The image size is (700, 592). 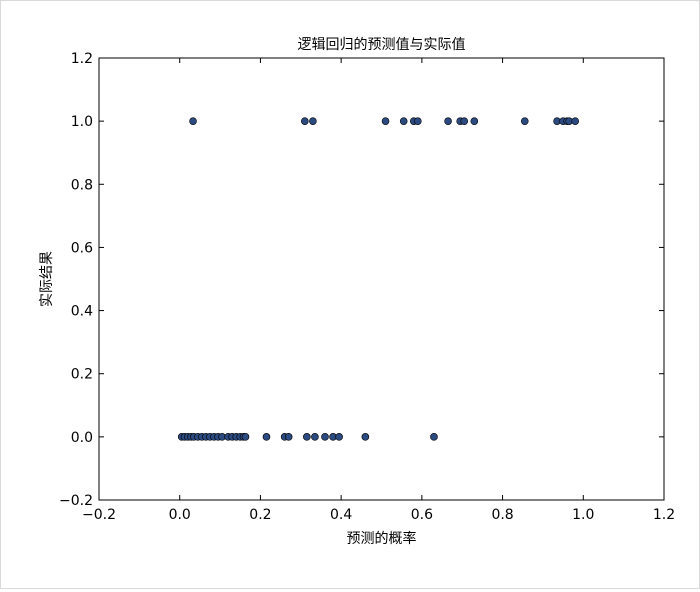 I want to click on y-tick-label: 0.8, so click(x=82, y=185).